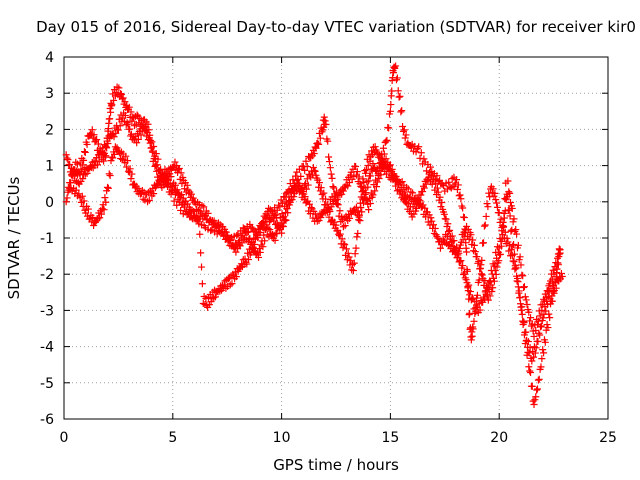  I want to click on y-axis-label: SDTVAR / TECUs, so click(14, 237).